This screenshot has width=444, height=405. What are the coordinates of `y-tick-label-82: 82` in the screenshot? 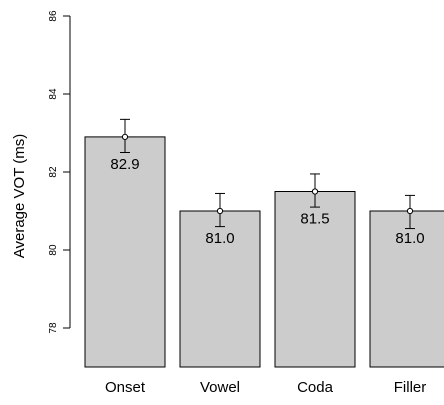 It's located at (53, 172).